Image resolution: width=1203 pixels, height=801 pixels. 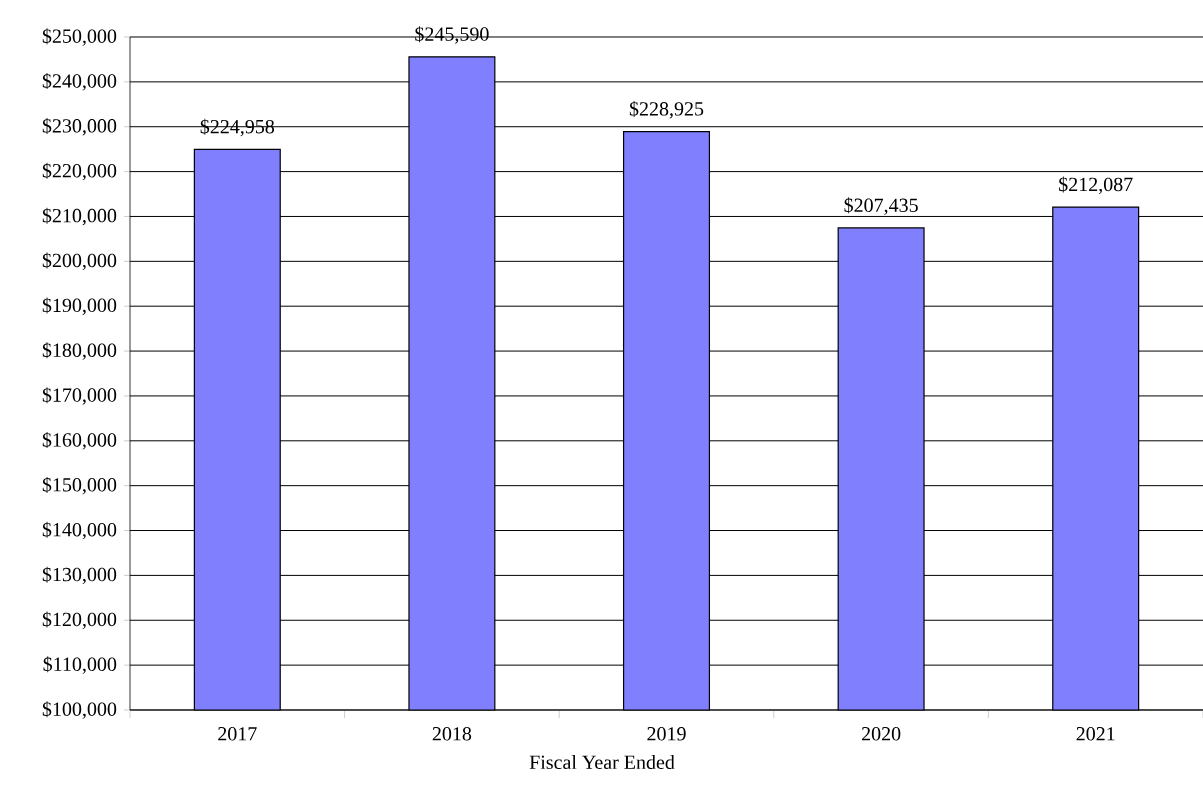 I want to click on y-tick-label: $220,000, so click(x=79, y=171).